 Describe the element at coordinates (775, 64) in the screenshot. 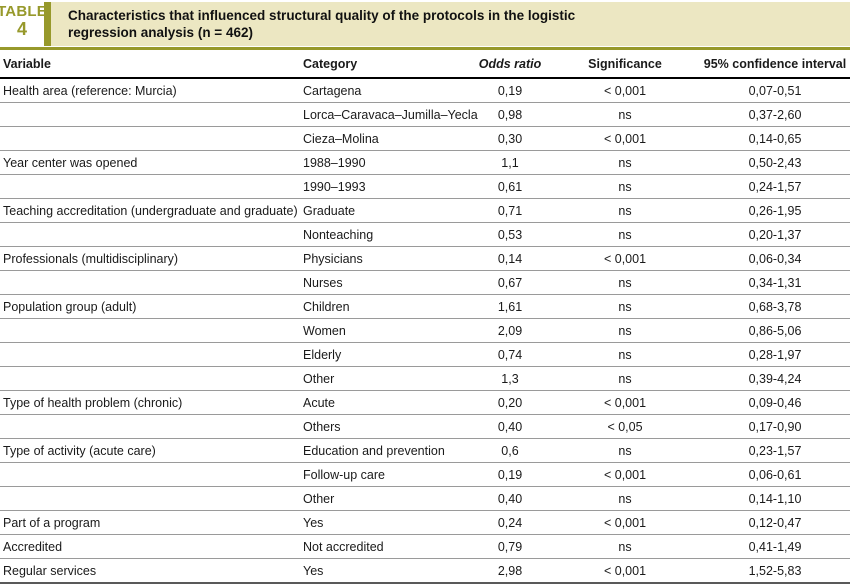

I see `col-header-confidence-interval: 95% confidence interval` at that location.